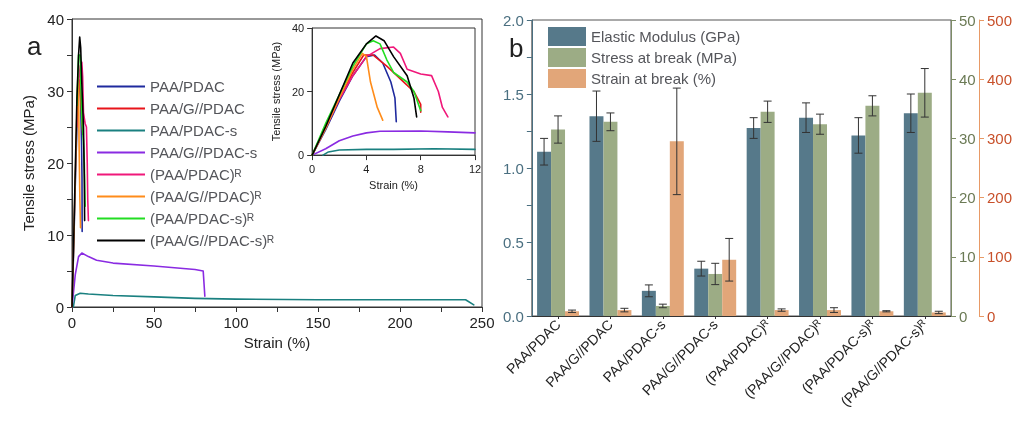  What do you see at coordinates (654, 78) in the screenshot?
I see `legend-label: Strain at break (%)` at bounding box center [654, 78].